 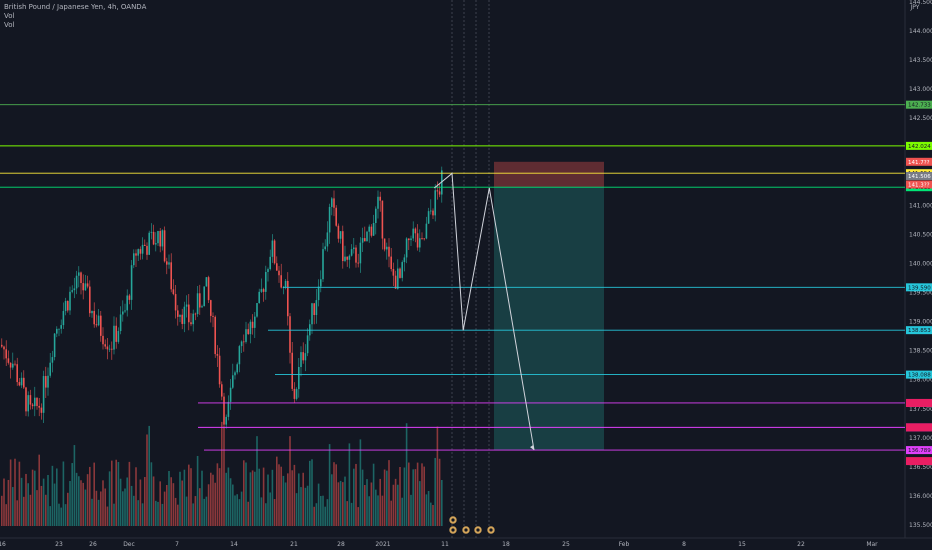 What do you see at coordinates (484, 311) in the screenshot?
I see `projection-path` at bounding box center [484, 311].